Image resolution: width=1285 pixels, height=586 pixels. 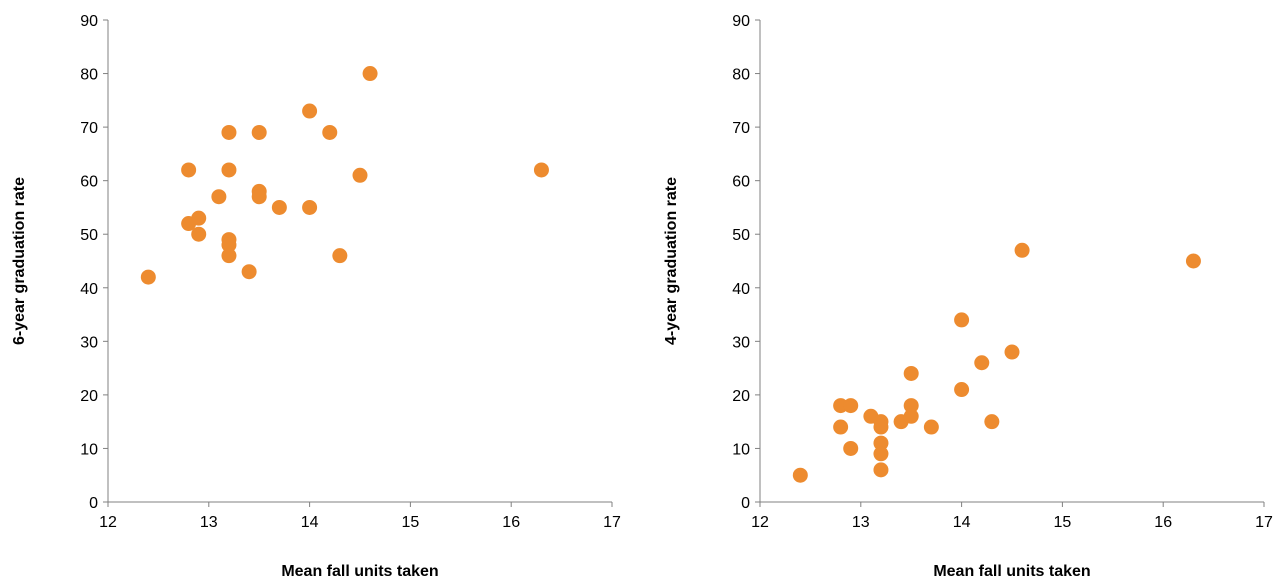 What do you see at coordinates (741, 128) in the screenshot?
I see `right-y-tick-label: 70` at bounding box center [741, 128].